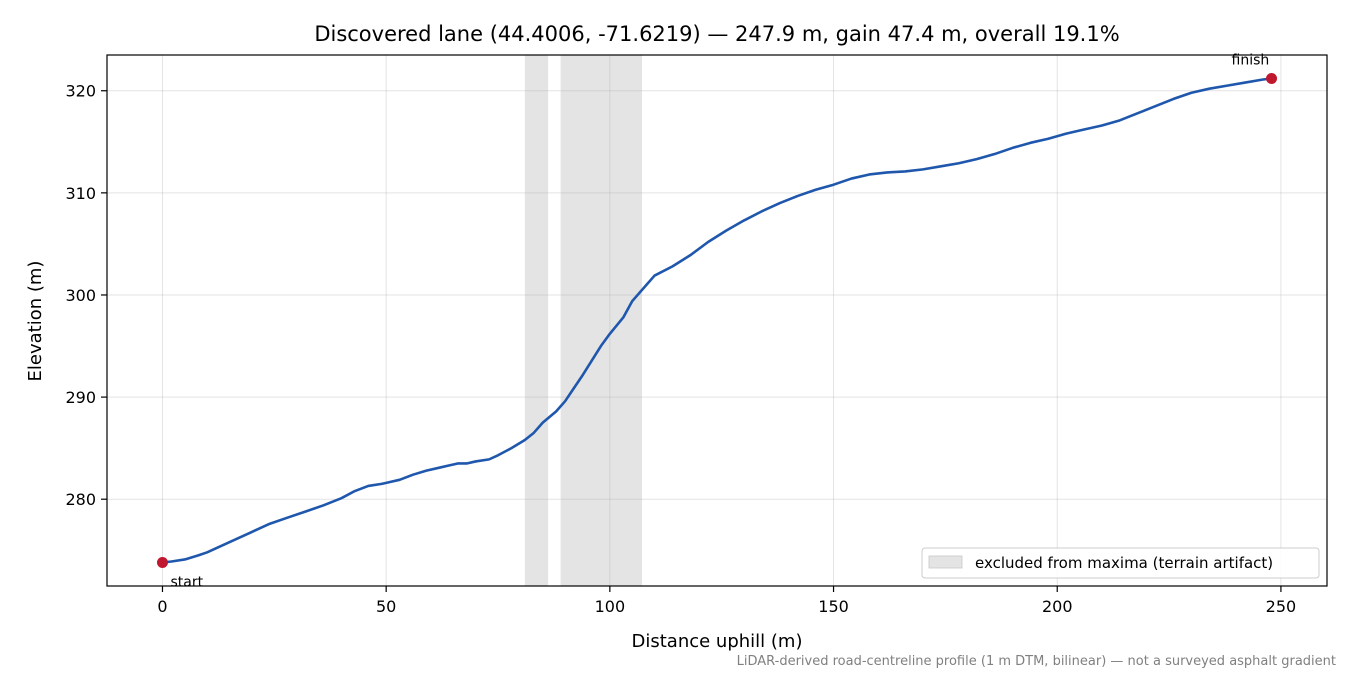 The width and height of the screenshot is (1350, 675). I want to click on y-tick-label: 280, so click(80, 499).